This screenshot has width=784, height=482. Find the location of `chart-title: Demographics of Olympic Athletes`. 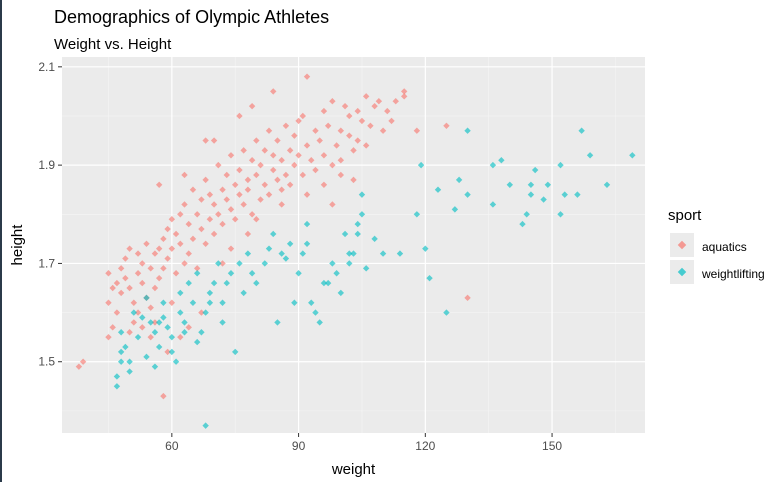

chart-title: Demographics of Olympic Athletes is located at coordinates (192, 17).